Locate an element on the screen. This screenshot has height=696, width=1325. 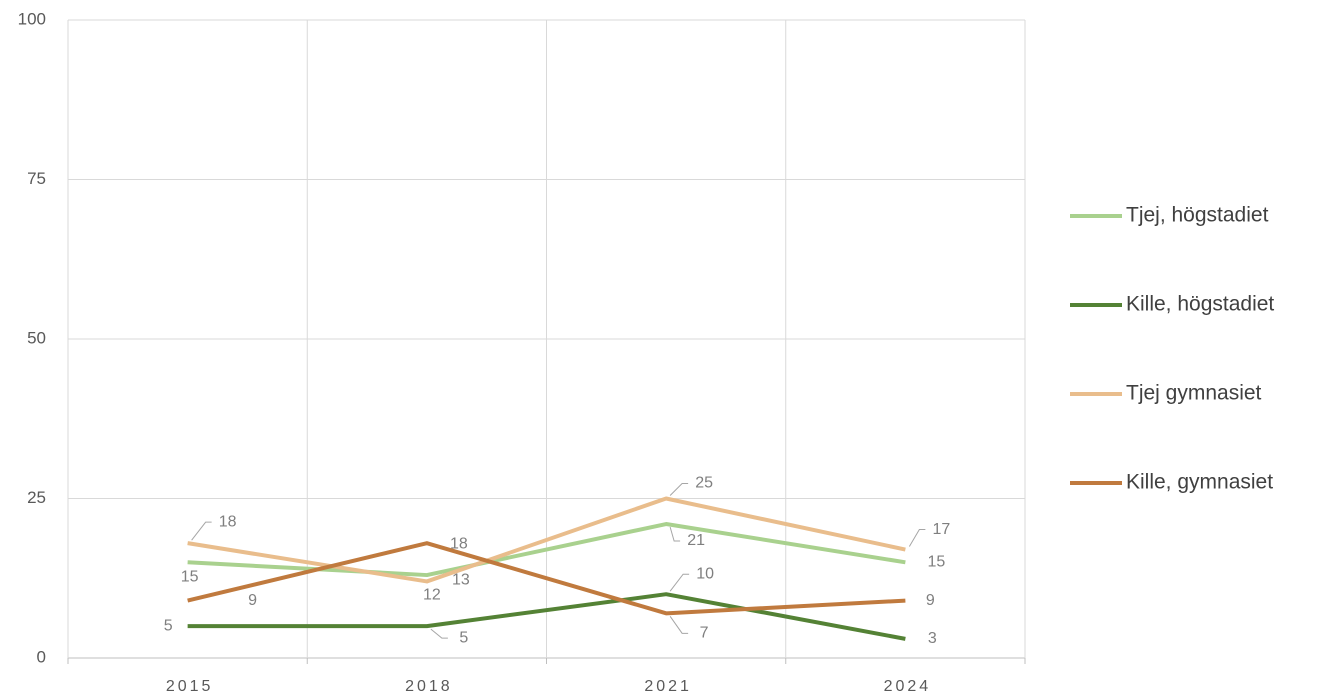
y-tick-label: 50 is located at coordinates (36, 337).